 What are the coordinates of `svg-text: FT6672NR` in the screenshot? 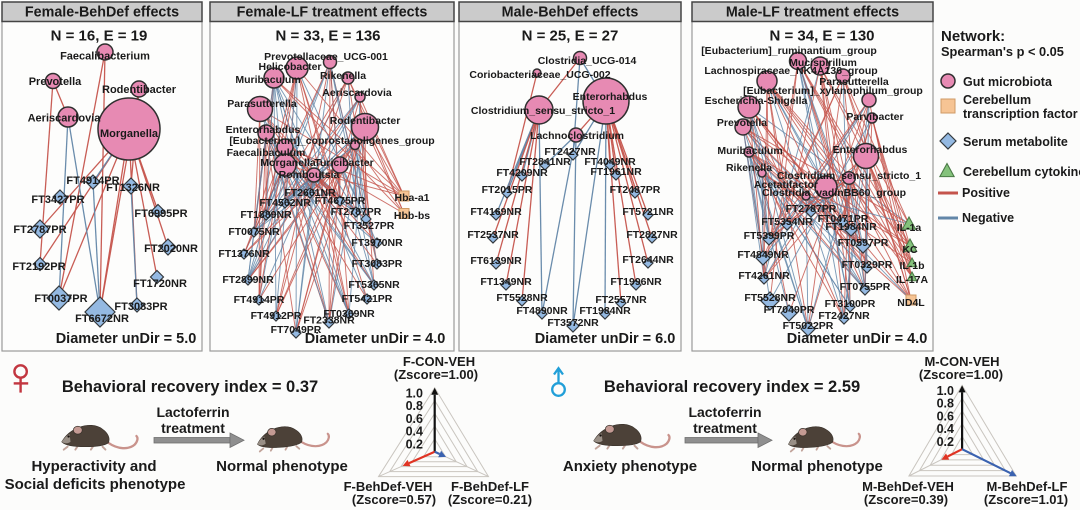 It's located at (102, 319).